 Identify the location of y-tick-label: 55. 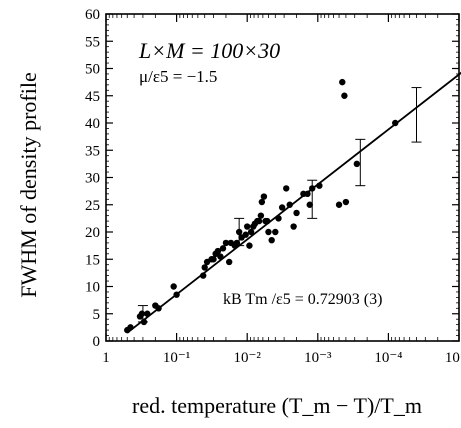
(92, 42).